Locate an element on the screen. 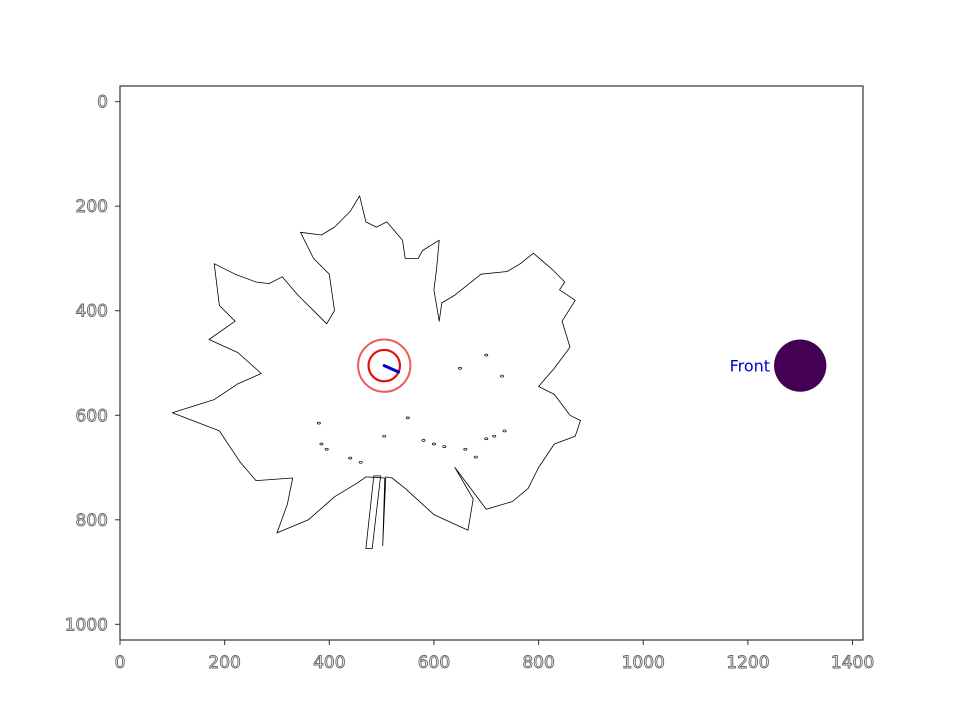  x-tick-label-3: 600 is located at coordinates (434, 663).